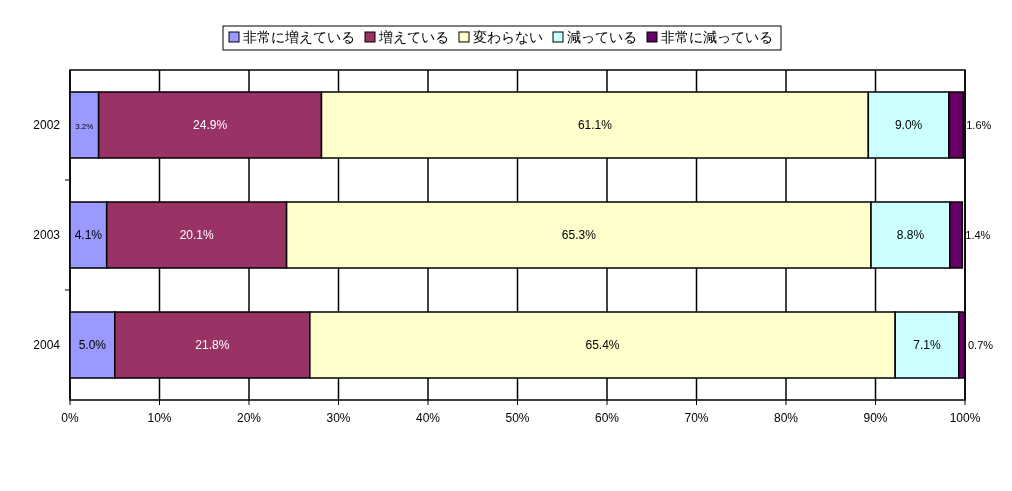  I want to click on legend-label: 増えている, so click(413, 37).